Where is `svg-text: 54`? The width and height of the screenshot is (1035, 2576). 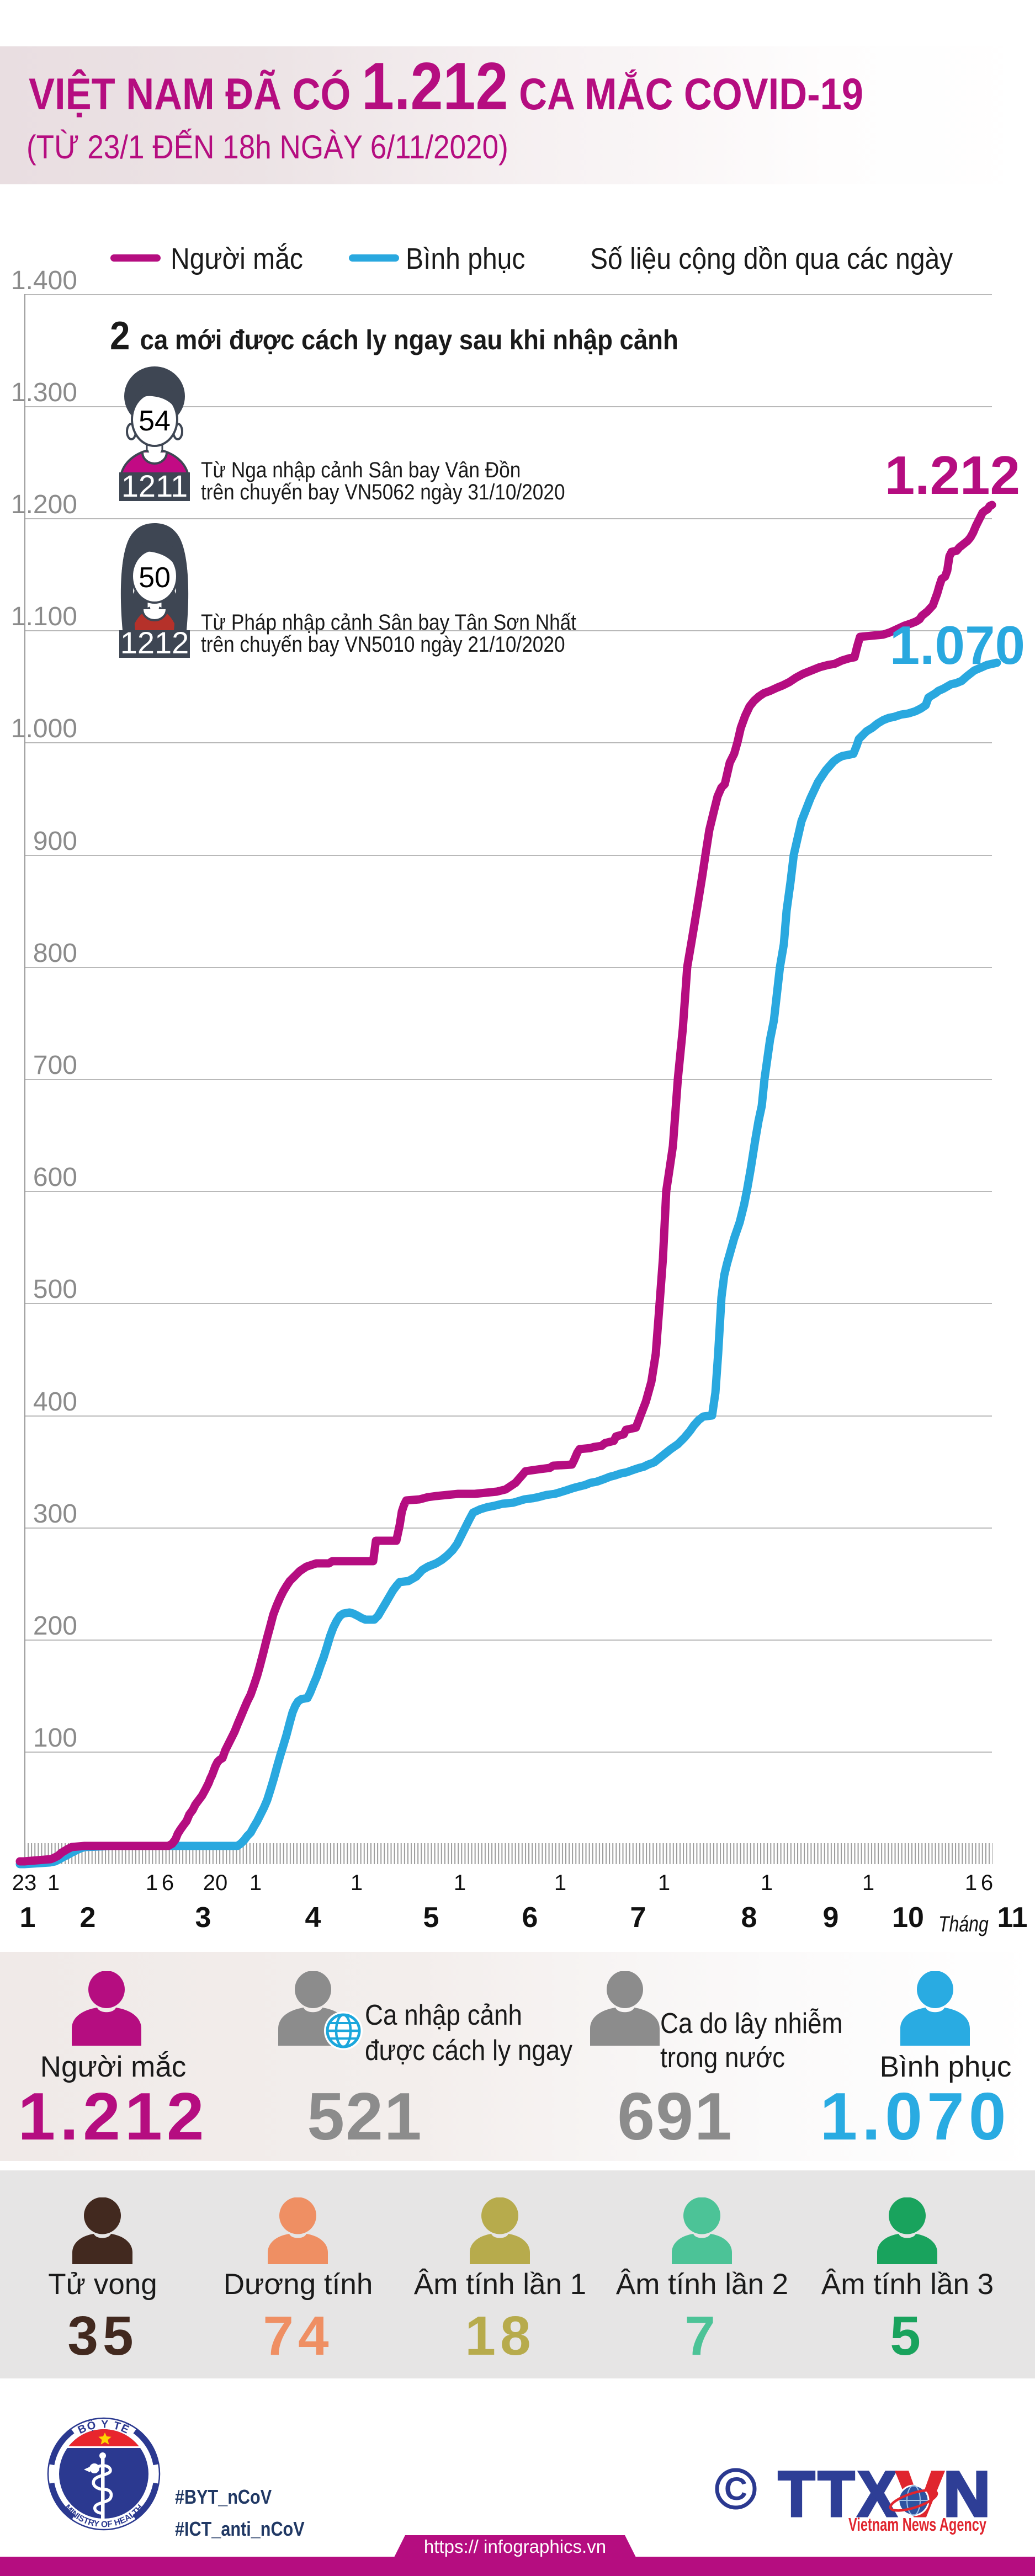
svg-text: 54 is located at coordinates (155, 421).